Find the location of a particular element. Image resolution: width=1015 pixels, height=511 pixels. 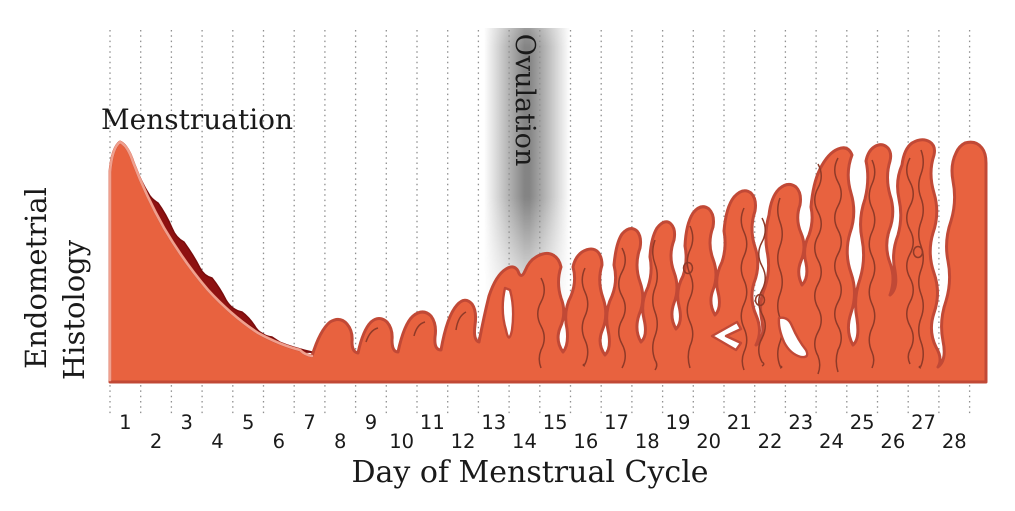

lacunae-islands is located at coordinates (655, 322).